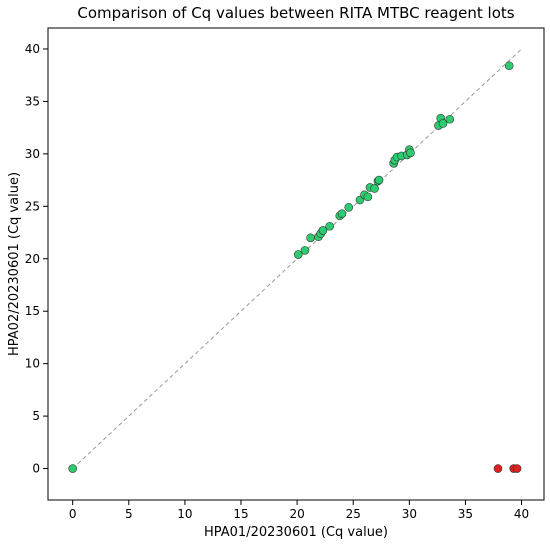 Image resolution: width=550 pixels, height=545 pixels. I want to click on x-tick-label: 10, so click(184, 514).